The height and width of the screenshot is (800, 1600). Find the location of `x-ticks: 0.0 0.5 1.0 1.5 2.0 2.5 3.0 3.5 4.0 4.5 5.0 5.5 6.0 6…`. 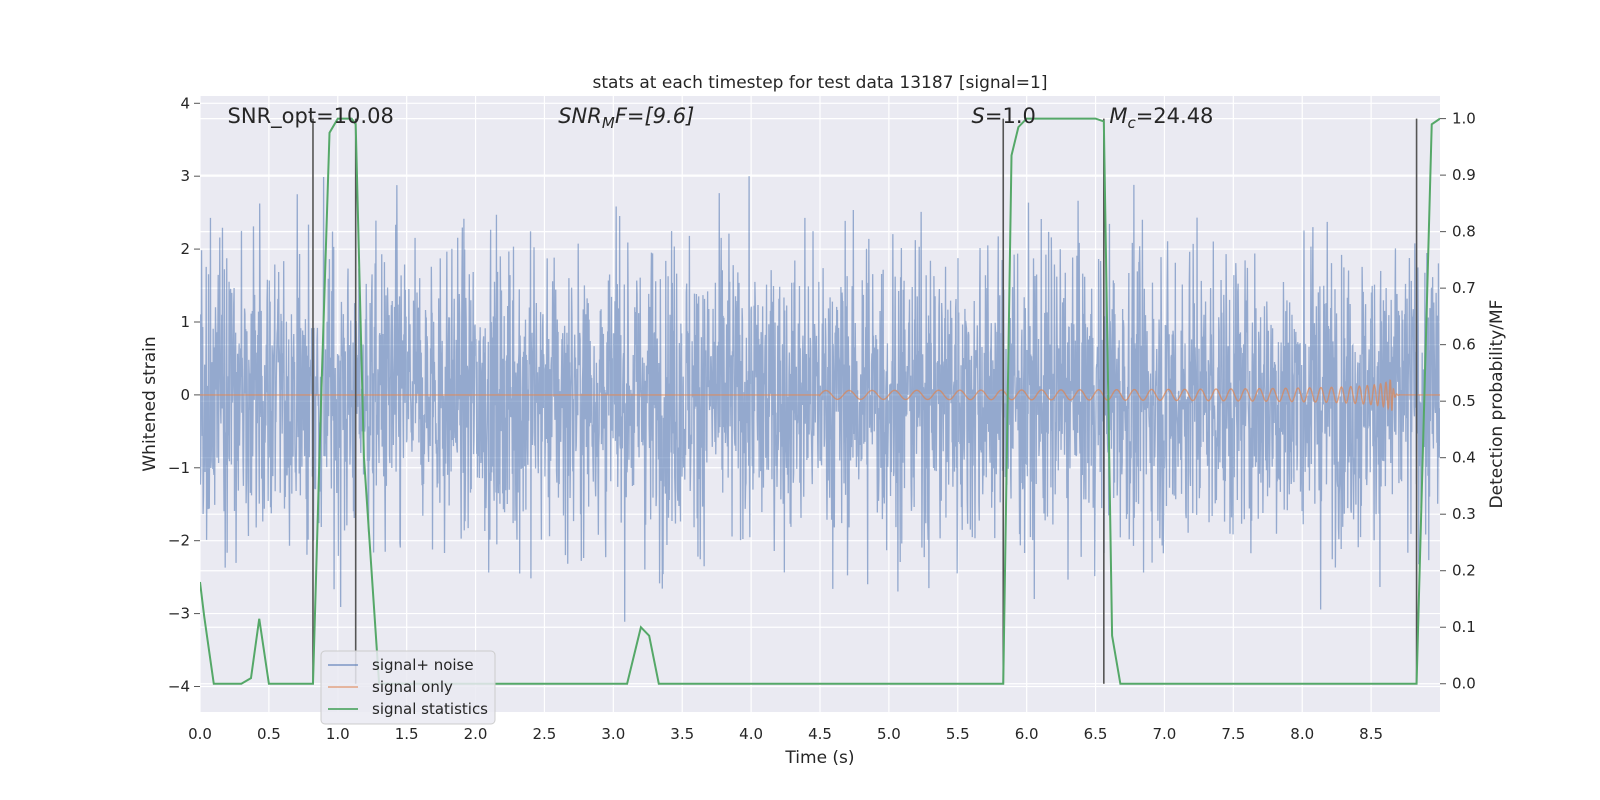

x-ticks: 0.0 0.5 1.0 1.5 2.0 2.5 3.0 3.5 4.0 4.5 5.0 5.5 6.0 6… is located at coordinates (785, 734).